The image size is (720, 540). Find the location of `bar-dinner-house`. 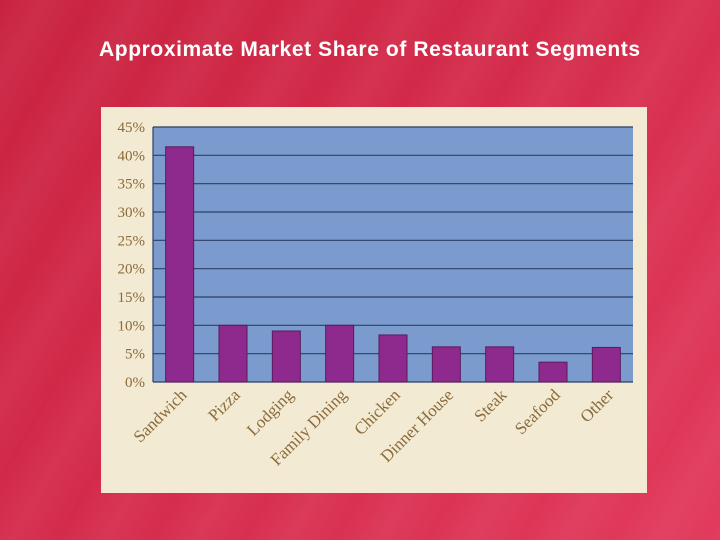

bar-dinner-house is located at coordinates (446, 364).